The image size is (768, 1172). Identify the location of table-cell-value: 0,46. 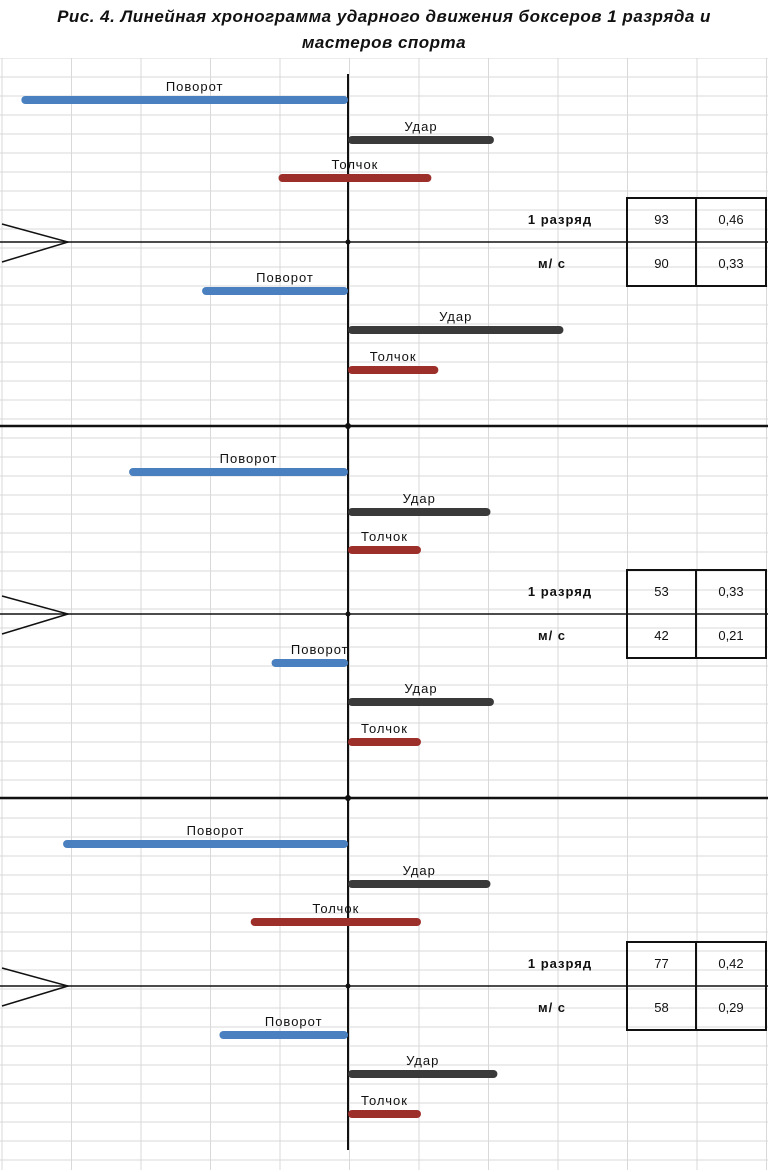
(730, 219).